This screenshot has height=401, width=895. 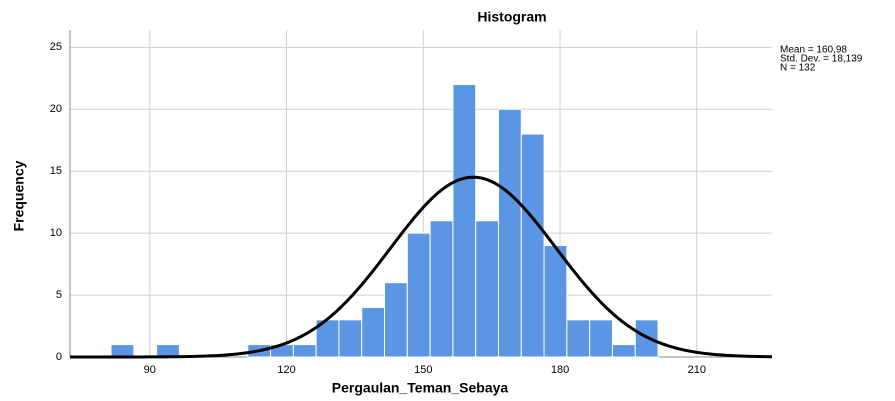 I want to click on stats-label: Mean = 160,98, so click(x=813, y=50).